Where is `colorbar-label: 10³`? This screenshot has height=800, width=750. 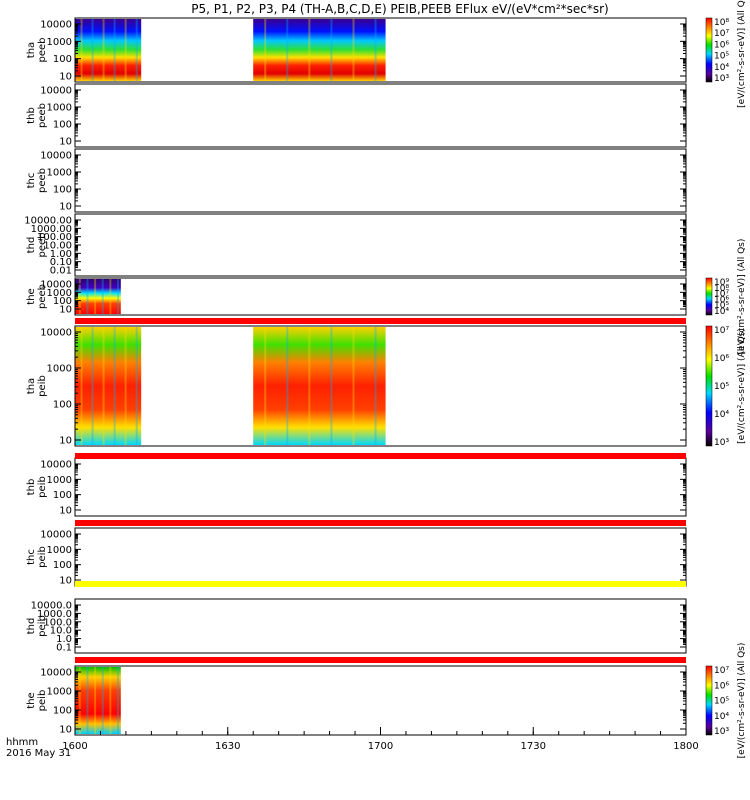
colorbar-label: 10³ is located at coordinates (721, 79).